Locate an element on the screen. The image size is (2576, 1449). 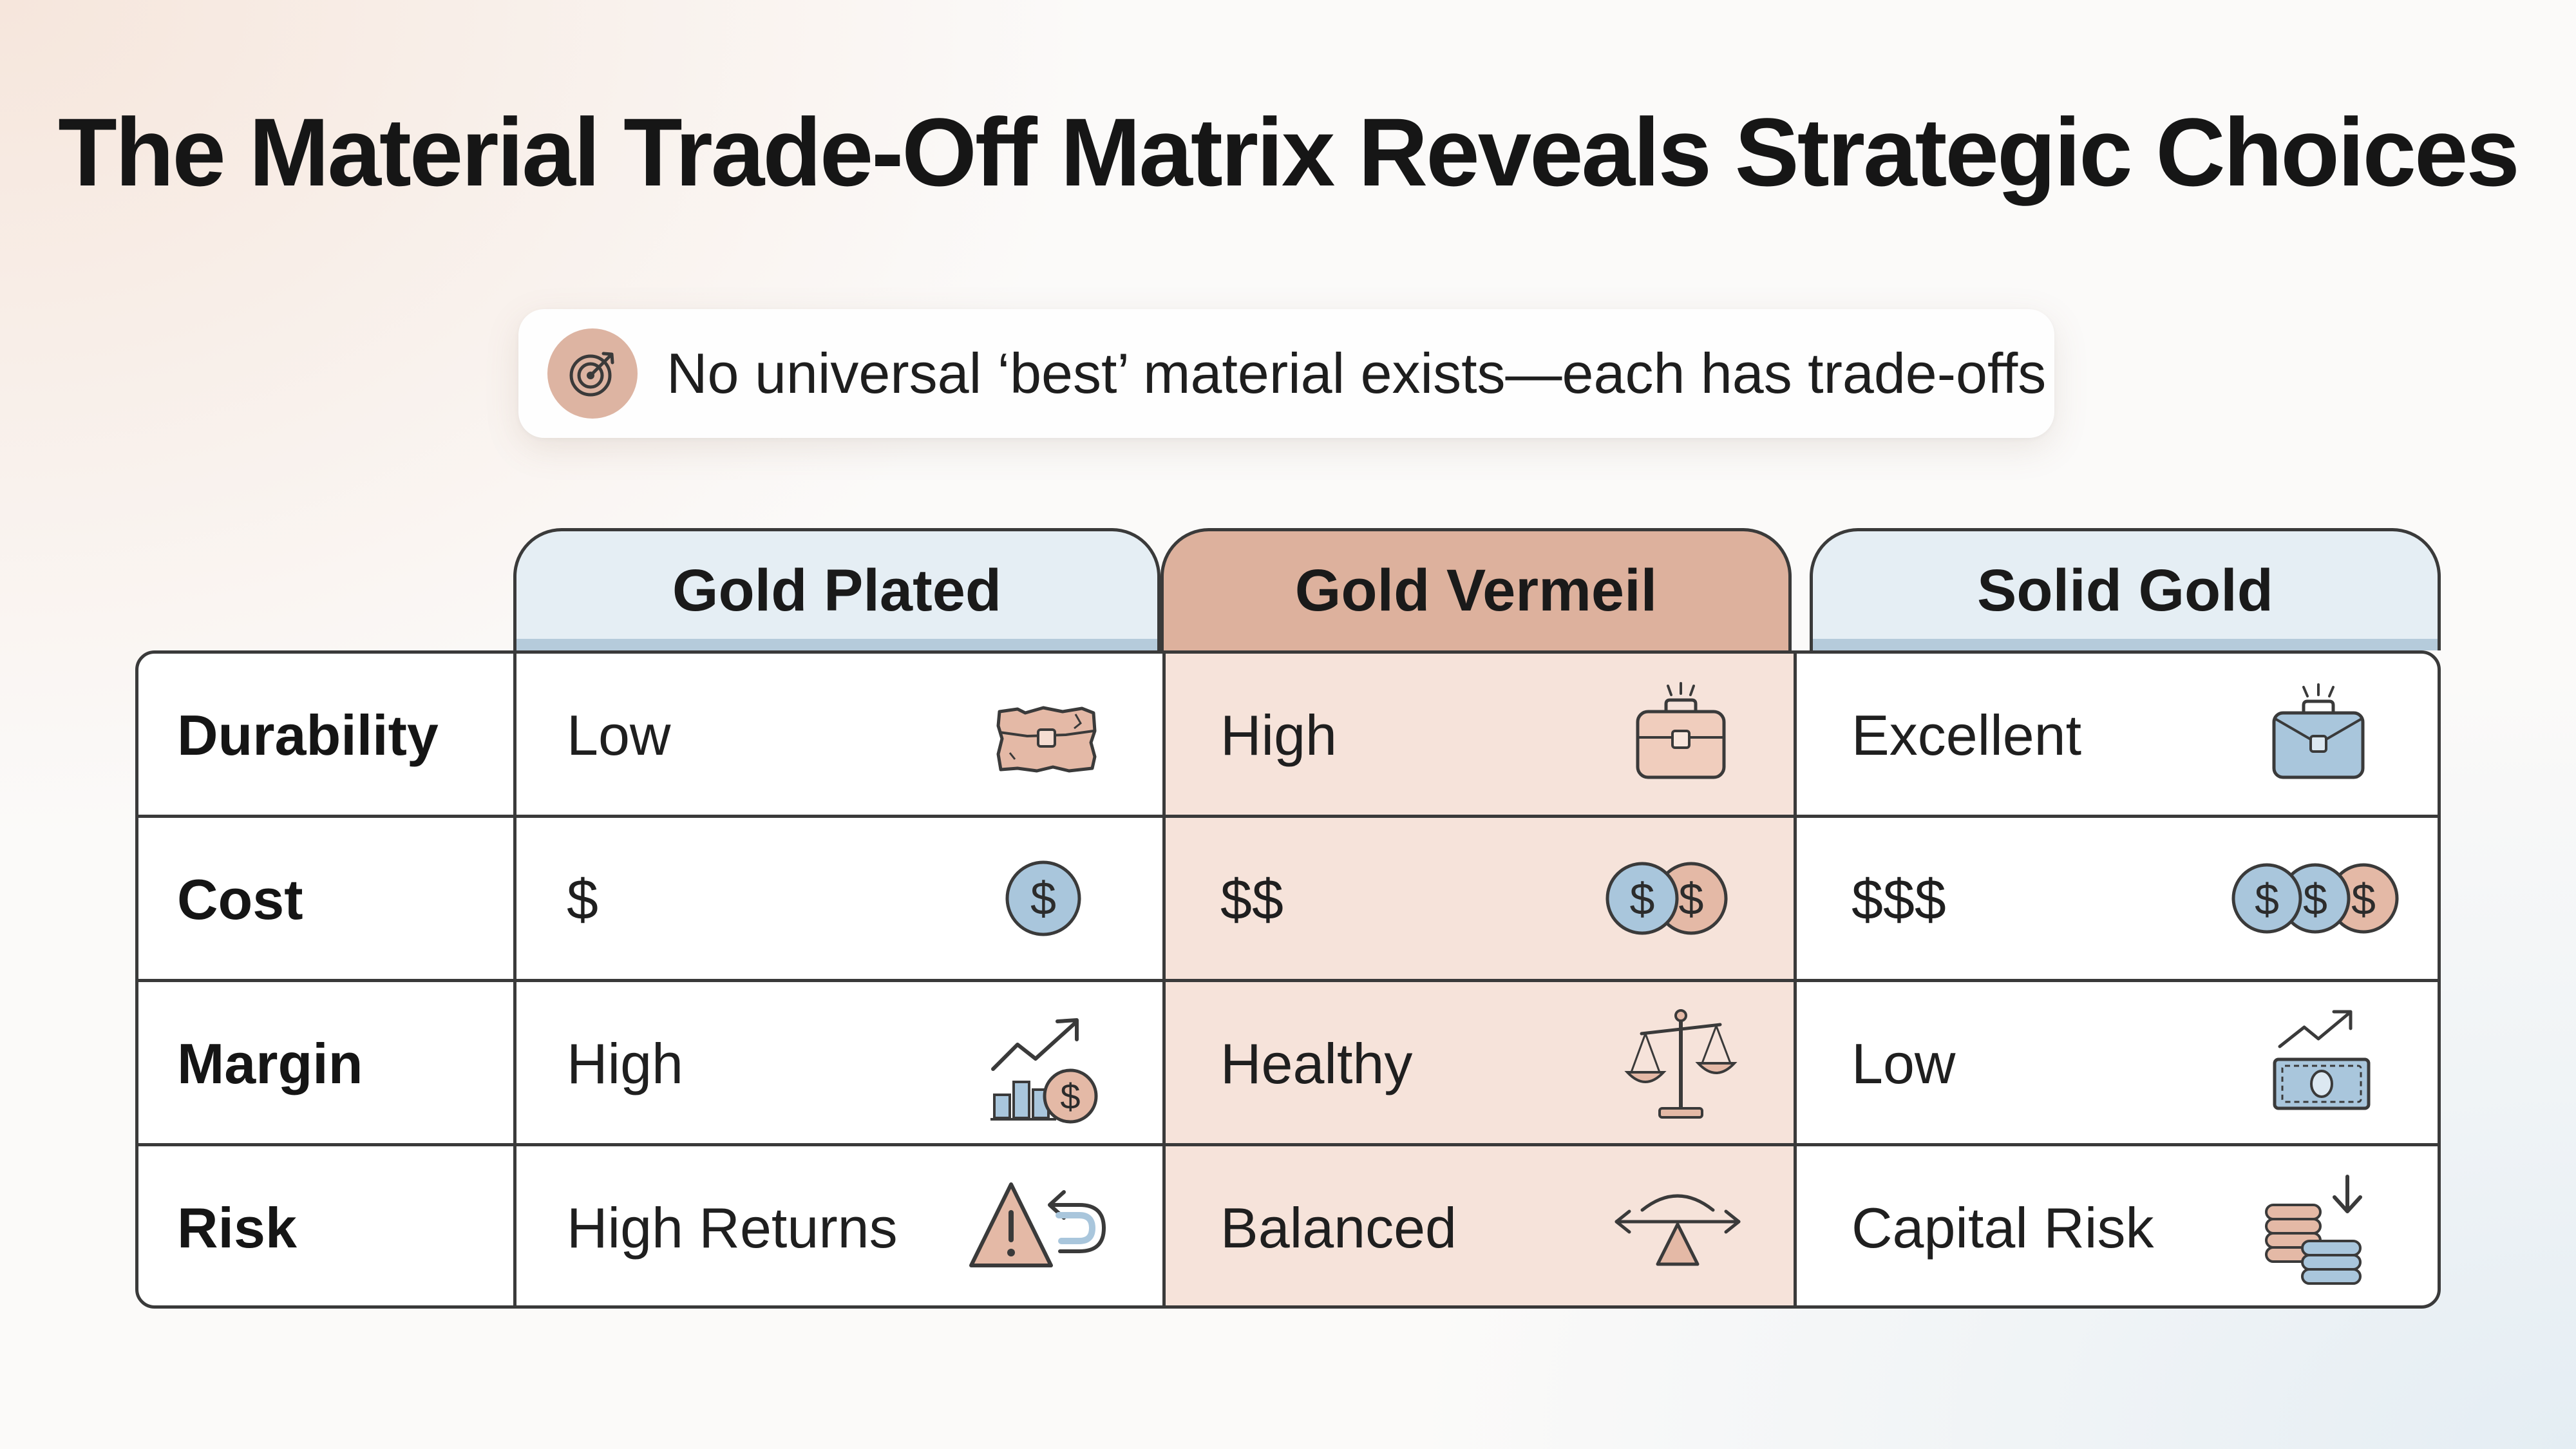
worn-bag-icon is located at coordinates (1046, 740).